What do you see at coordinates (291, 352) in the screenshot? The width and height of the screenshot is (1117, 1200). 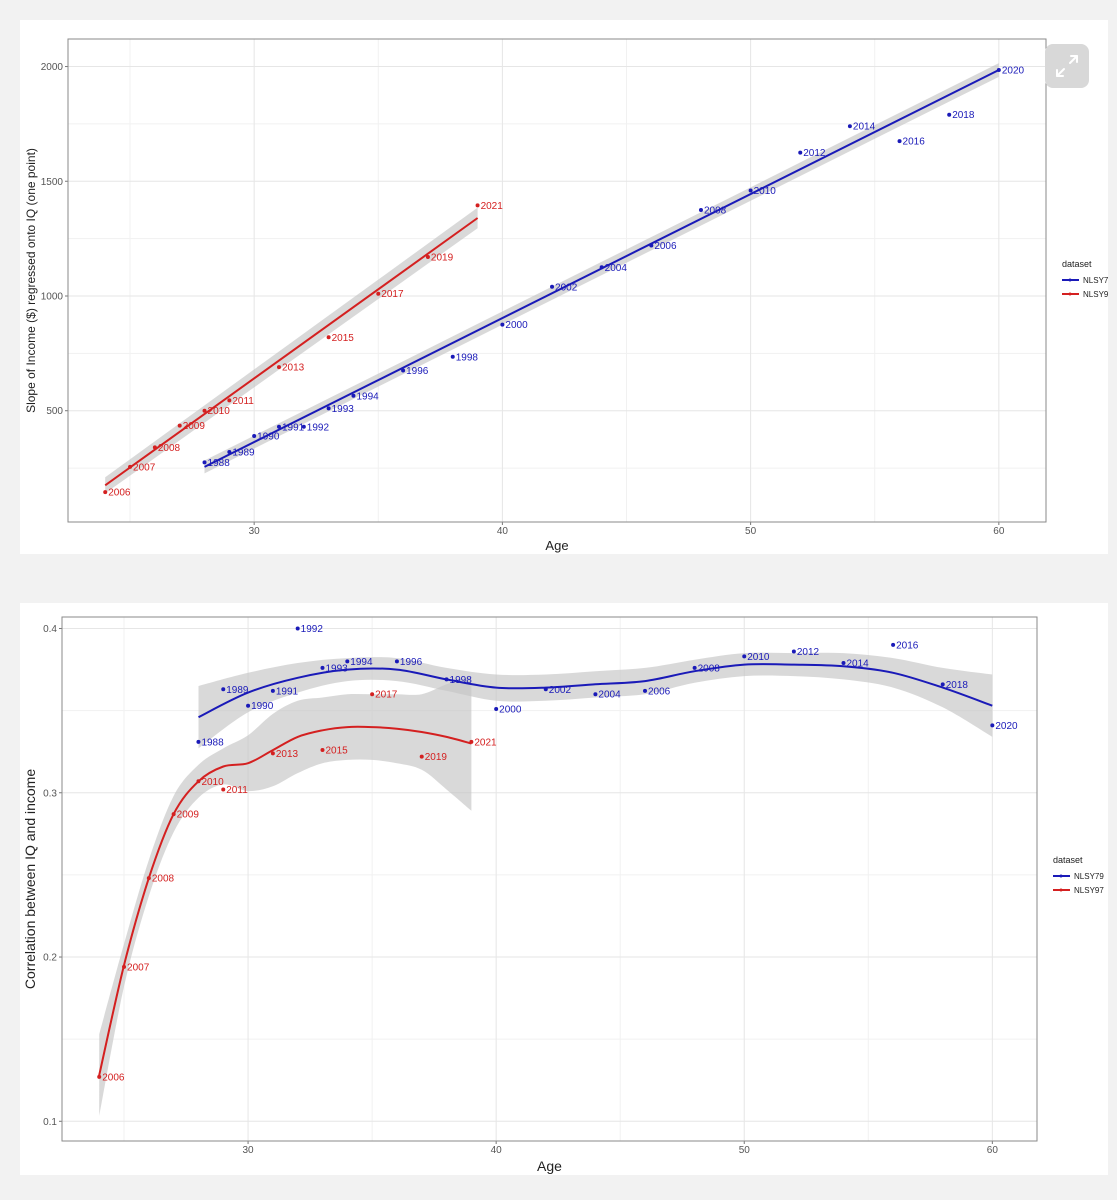 I see `fit-line-nlsy97` at bounding box center [291, 352].